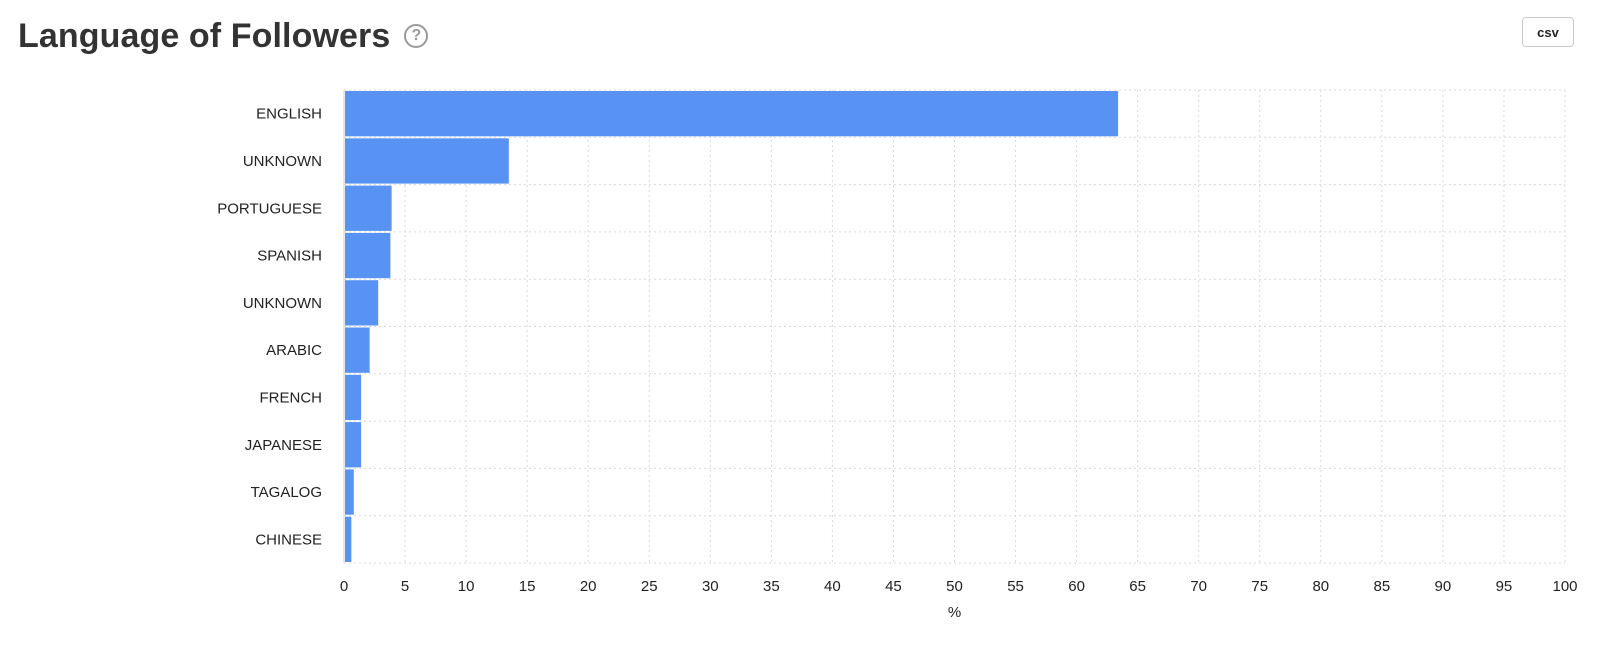 This screenshot has width=1600, height=646. Describe the element at coordinates (283, 445) in the screenshot. I see `category-label: JAPANESE` at that location.